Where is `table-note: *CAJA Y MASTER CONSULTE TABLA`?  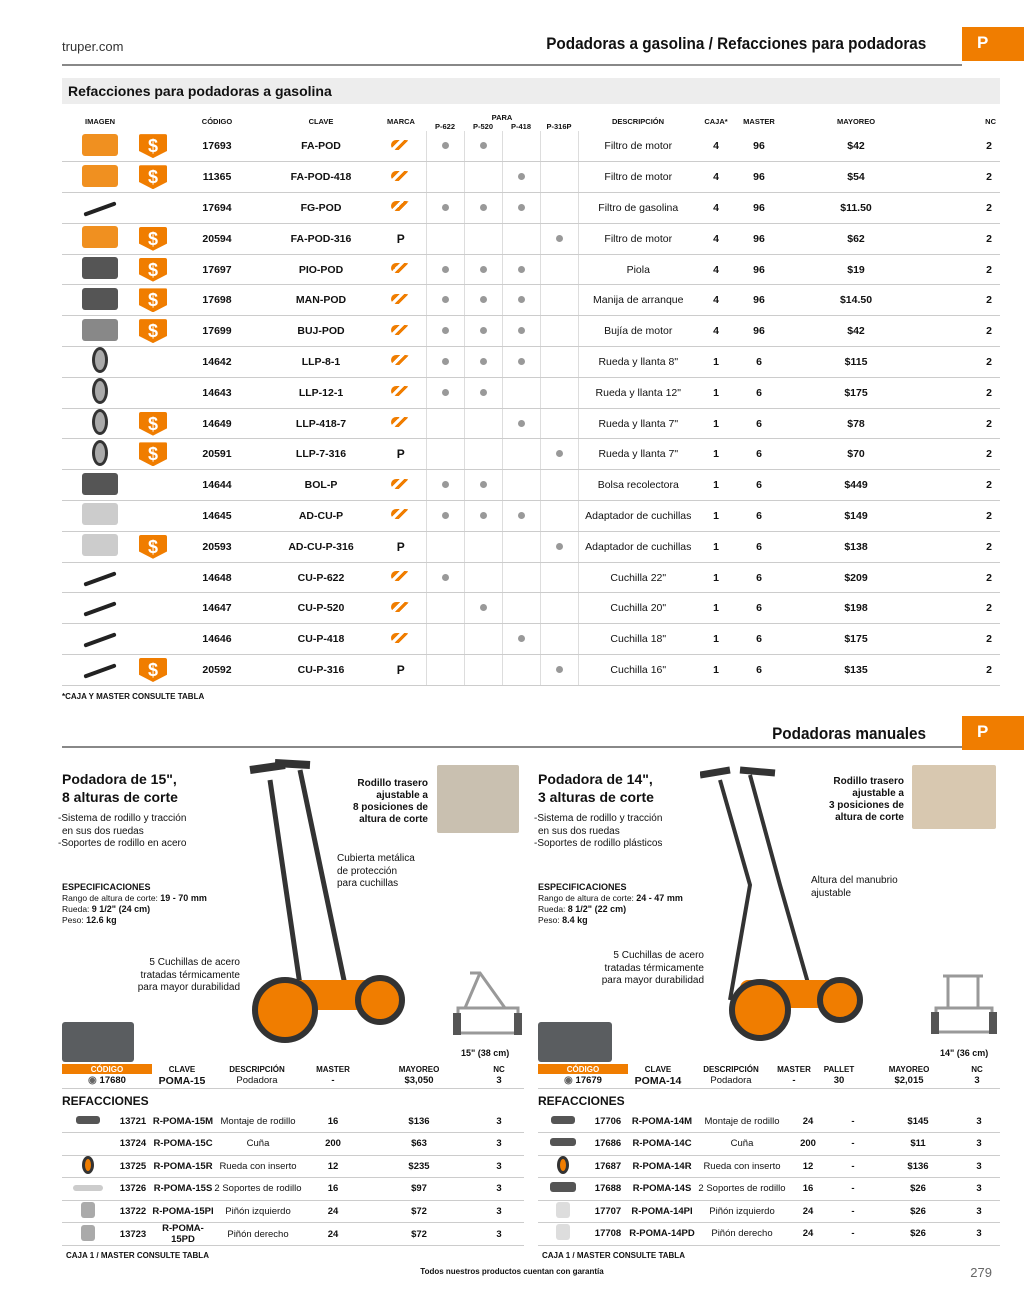
table-note: *CAJA Y MASTER CONSULTE TABLA is located at coordinates (133, 696).